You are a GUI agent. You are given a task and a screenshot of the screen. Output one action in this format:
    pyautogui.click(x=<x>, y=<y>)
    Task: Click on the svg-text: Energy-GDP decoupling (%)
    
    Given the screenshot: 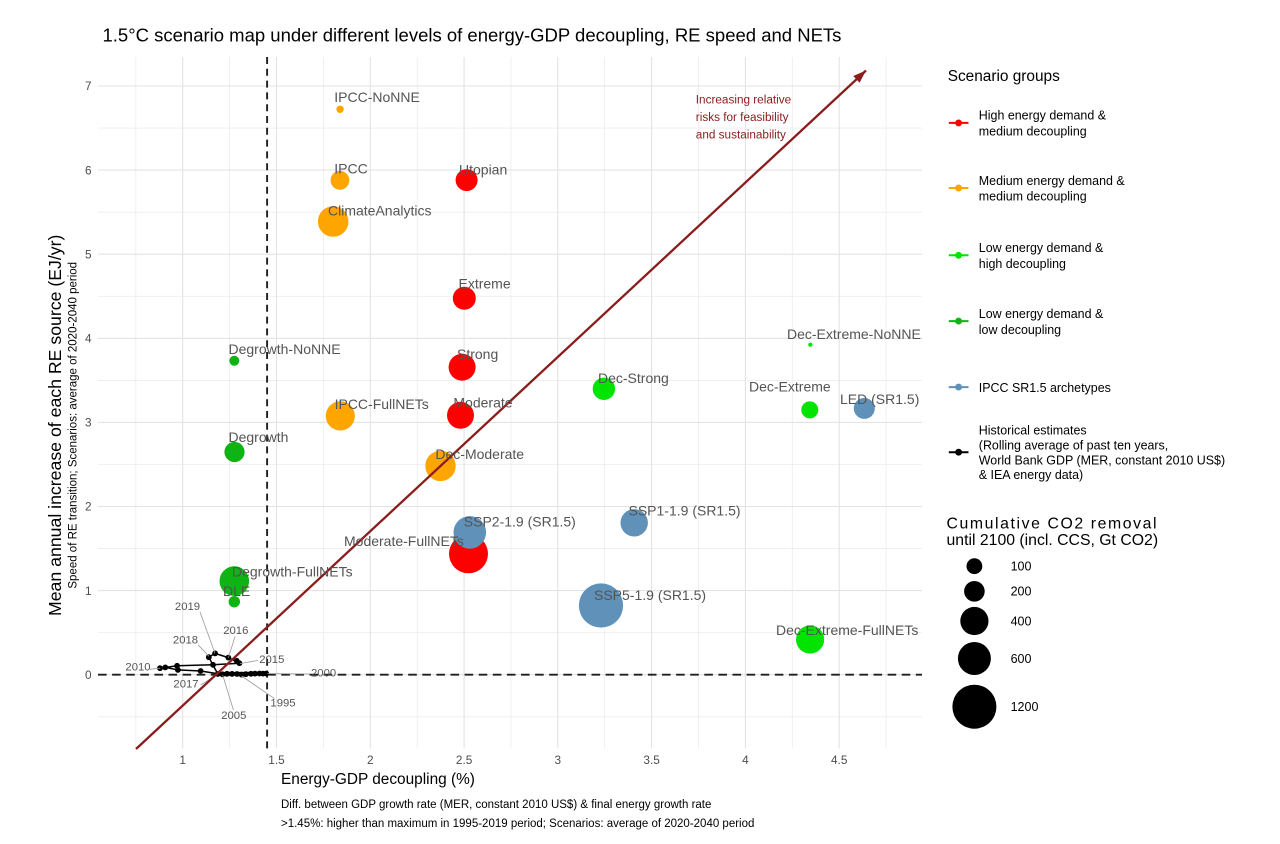 What is the action you would take?
    pyautogui.click(x=378, y=779)
    